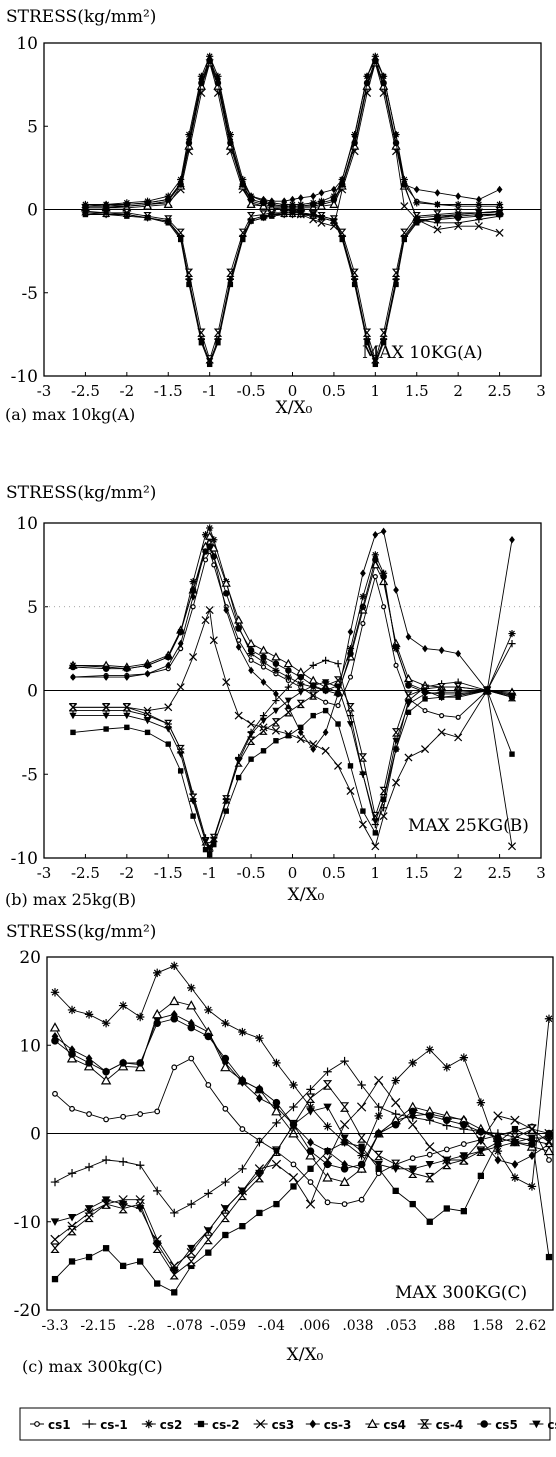  Describe the element at coordinates (484, 1424) in the screenshot. I see `legend-marker-cs5` at that location.